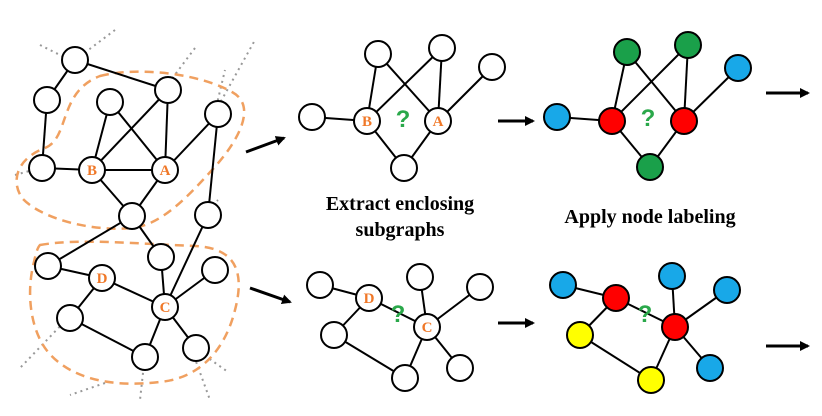 This screenshot has height=416, width=822. I want to click on original-label-b: B, so click(92, 171).